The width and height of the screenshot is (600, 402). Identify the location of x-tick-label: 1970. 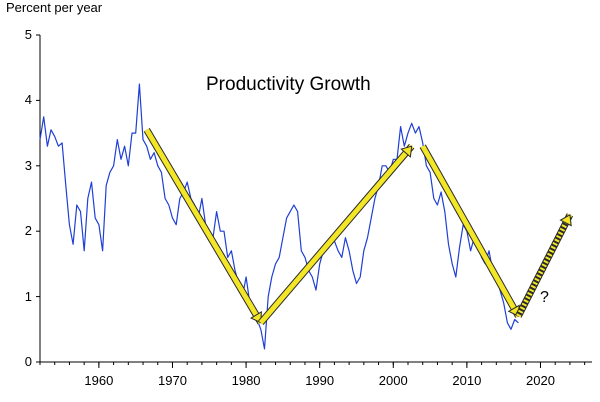
(172, 380).